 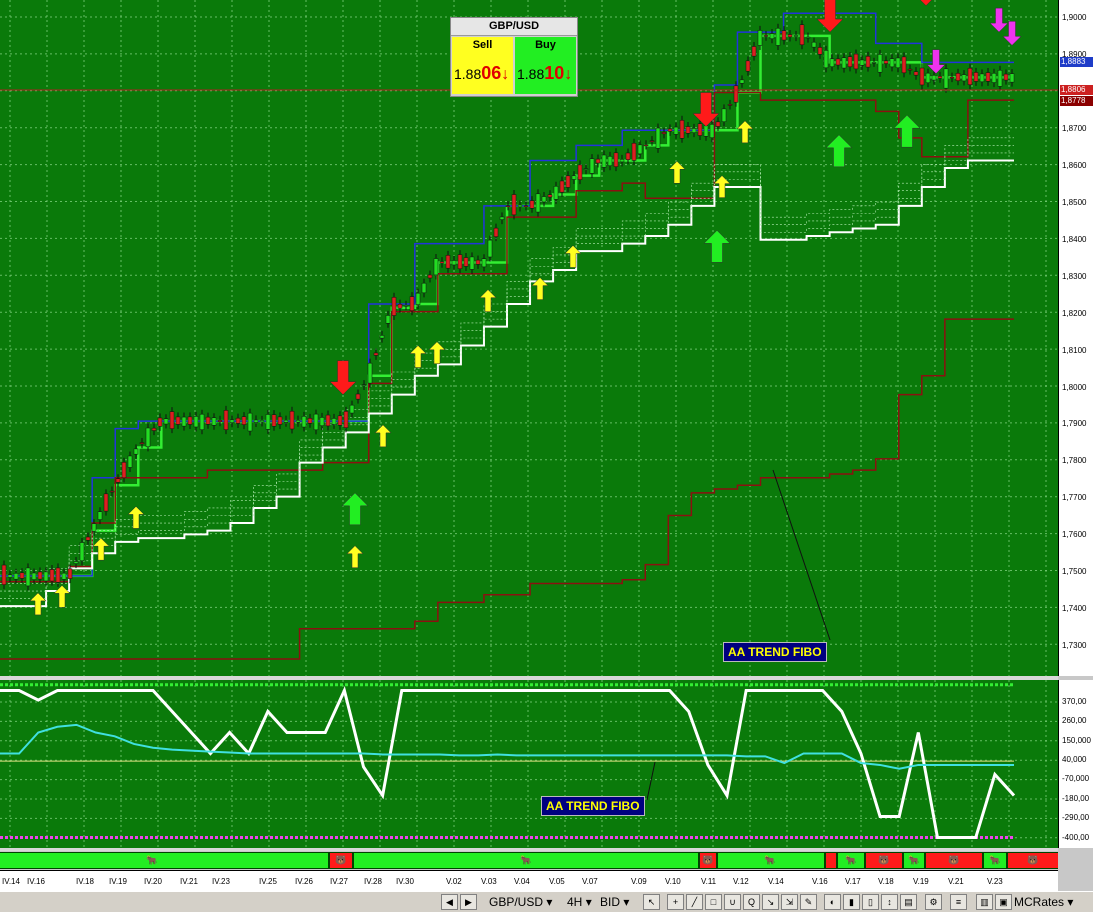 What do you see at coordinates (717, 246) in the screenshot?
I see `strong-buy-signal-arrow` at bounding box center [717, 246].